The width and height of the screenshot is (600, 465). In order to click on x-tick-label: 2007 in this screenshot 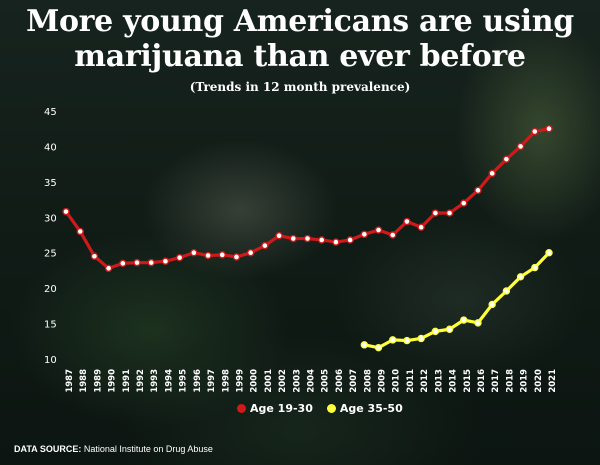, I will do `click(354, 381)`.